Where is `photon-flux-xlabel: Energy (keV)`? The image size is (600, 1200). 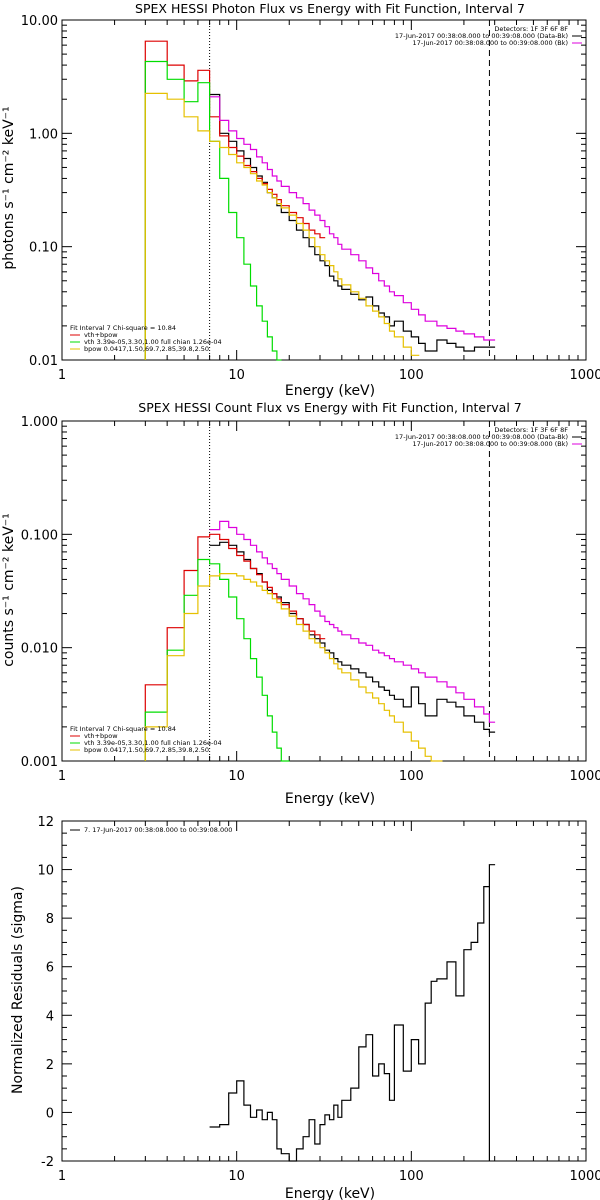 photon-flux-xlabel: Energy (keV) is located at coordinates (330, 391).